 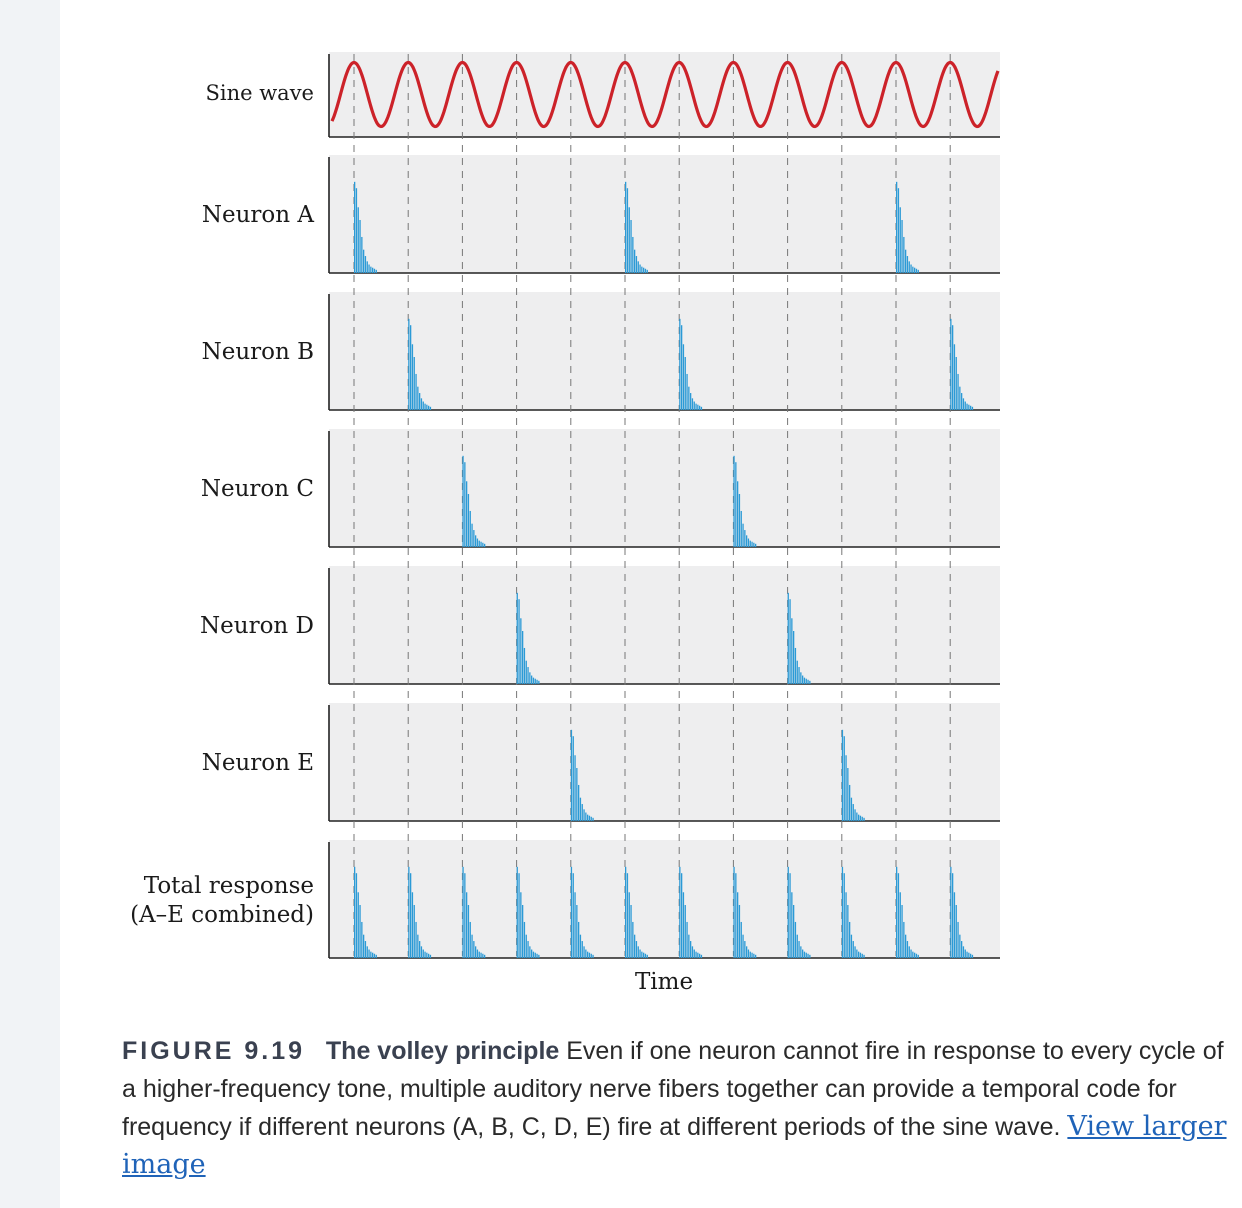 I want to click on figure-number: FIGURE 9.19, so click(x=214, y=1051).